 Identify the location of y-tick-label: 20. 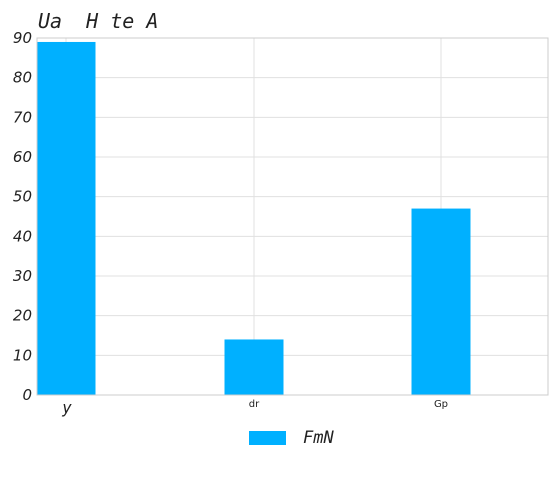
(22, 316).